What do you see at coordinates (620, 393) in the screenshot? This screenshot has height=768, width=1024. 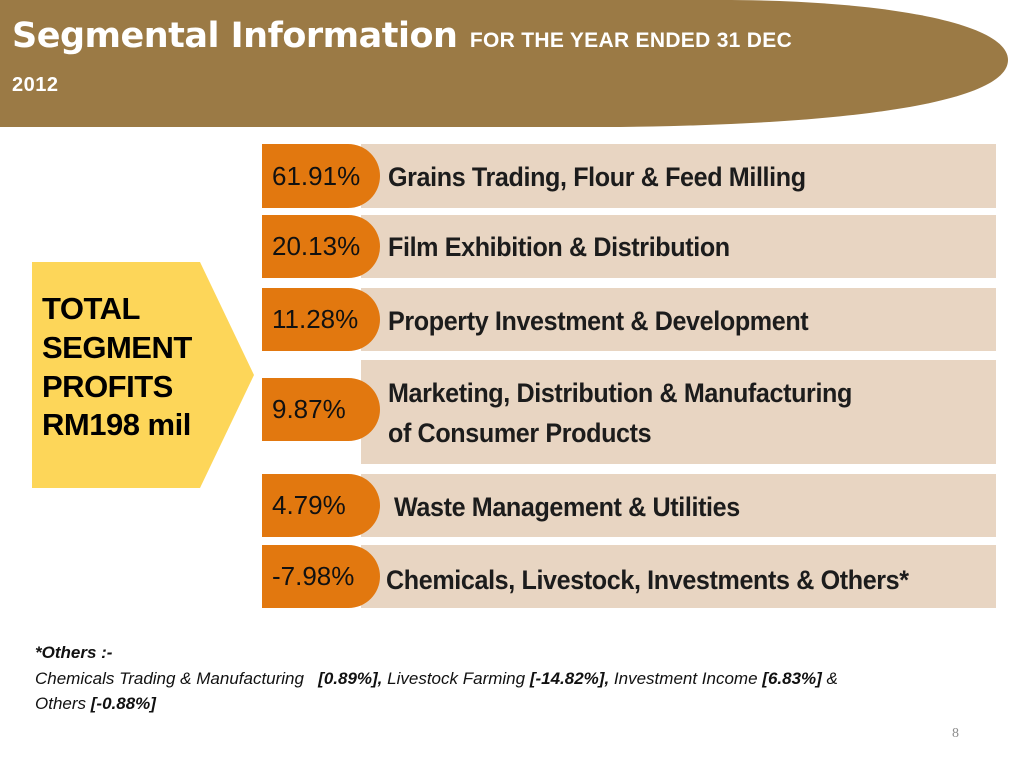 I see `segment-label-consumer: Marketing, Distribution & Manufacturing` at bounding box center [620, 393].